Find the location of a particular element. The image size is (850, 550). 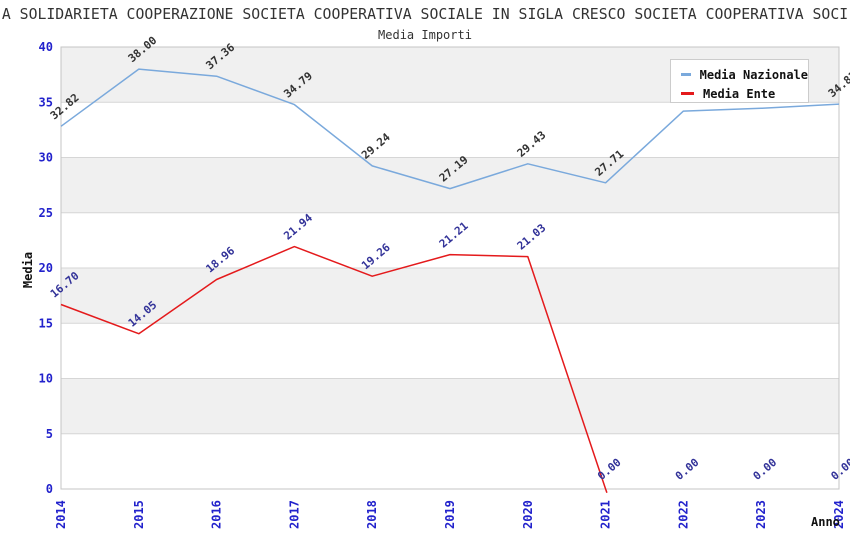

x-tick-label: 2023 is located at coordinates (761, 514).